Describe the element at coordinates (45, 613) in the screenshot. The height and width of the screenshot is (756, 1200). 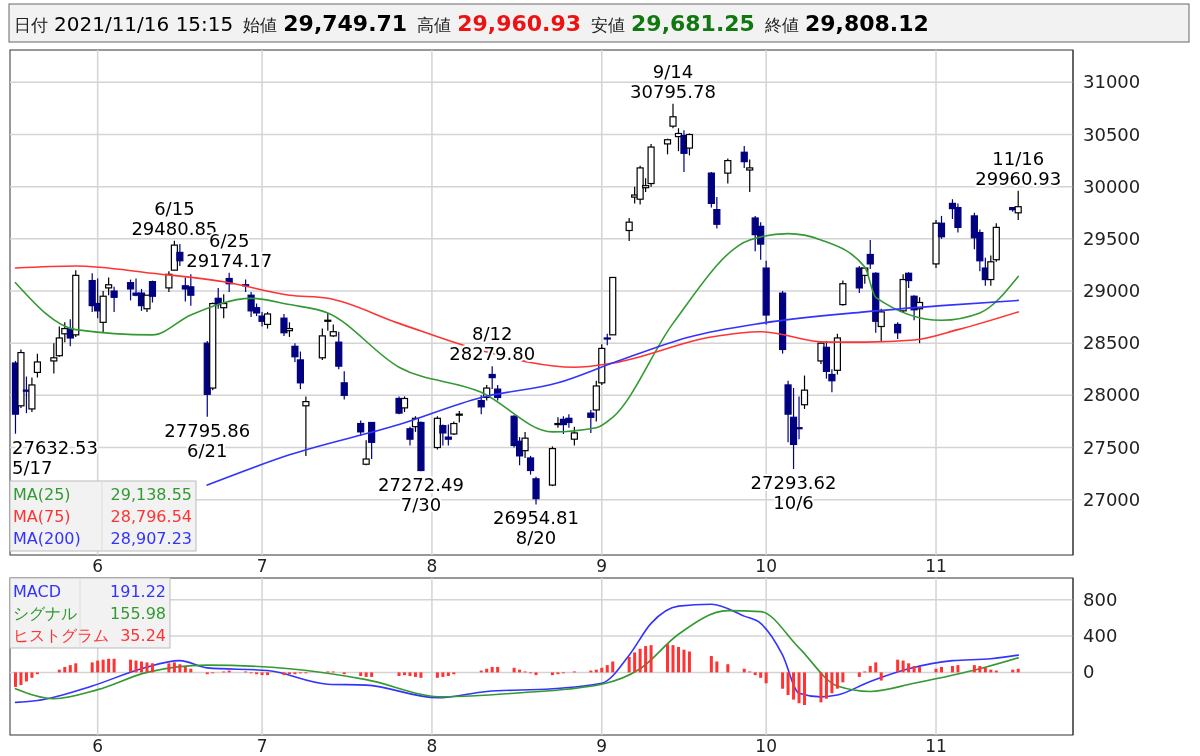
I see `text: シグナル` at that location.